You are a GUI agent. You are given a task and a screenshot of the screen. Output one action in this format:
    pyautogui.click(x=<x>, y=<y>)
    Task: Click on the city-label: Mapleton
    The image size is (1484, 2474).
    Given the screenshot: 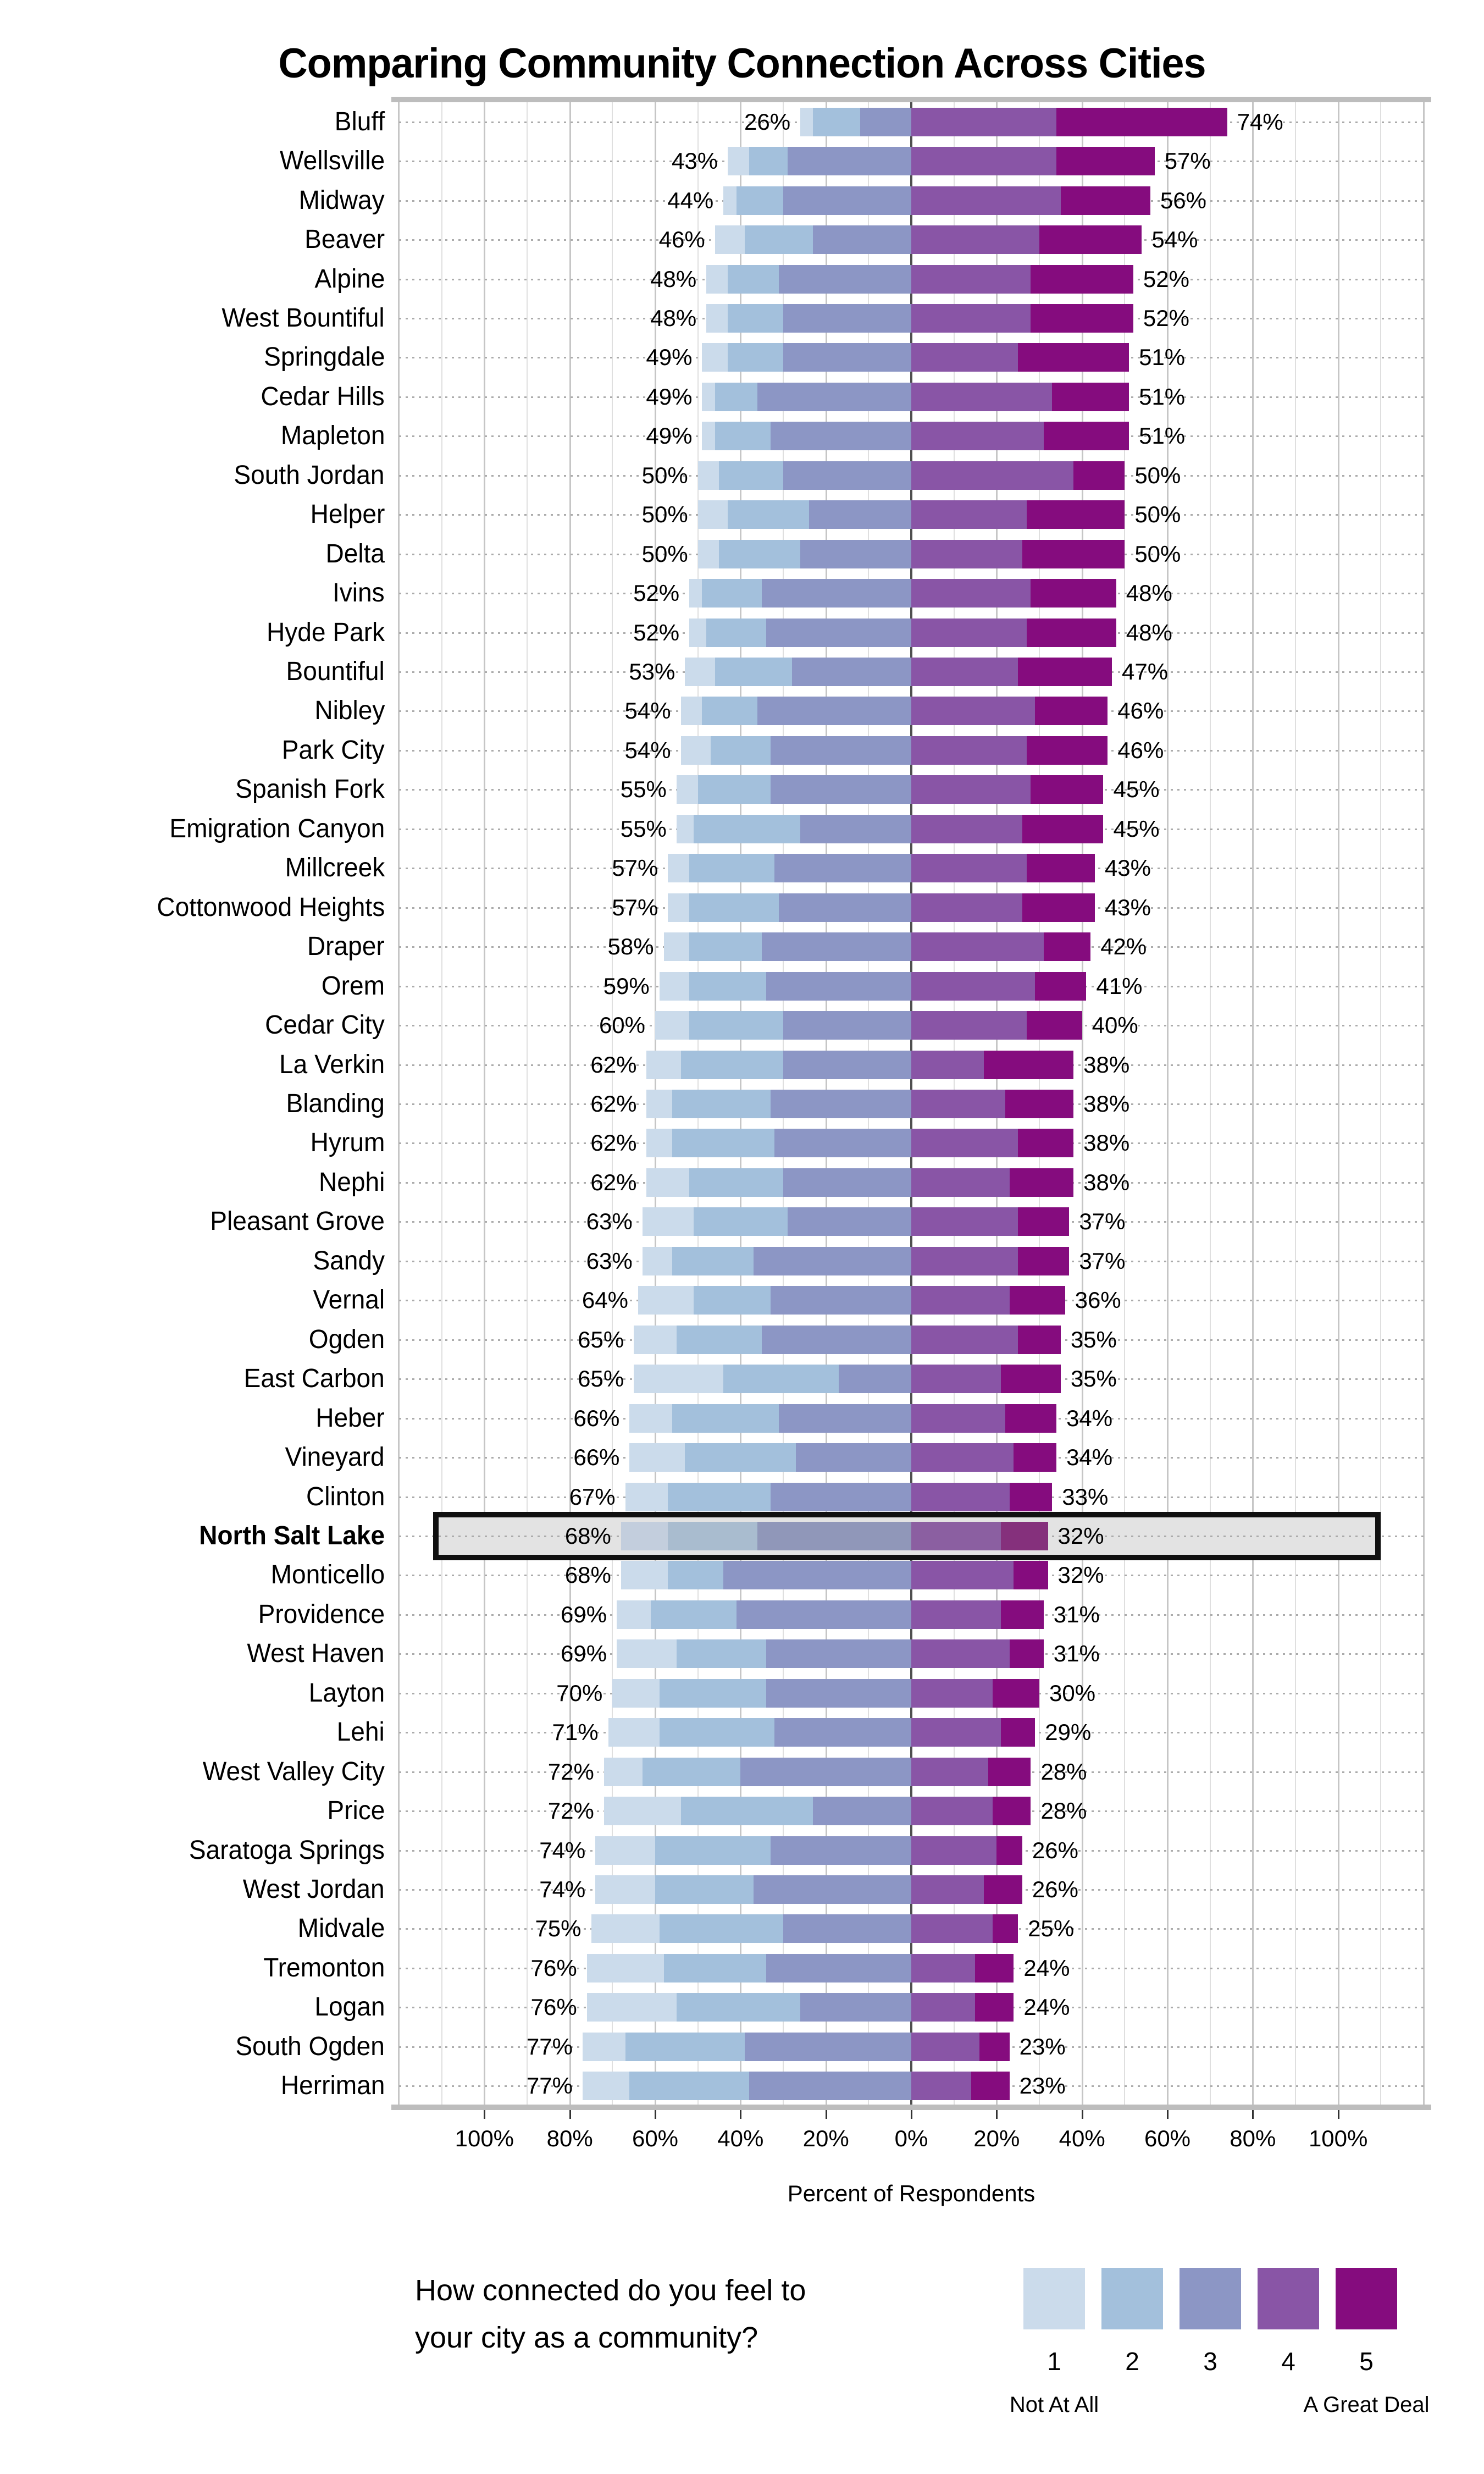 What is the action you would take?
    pyautogui.click(x=332, y=436)
    